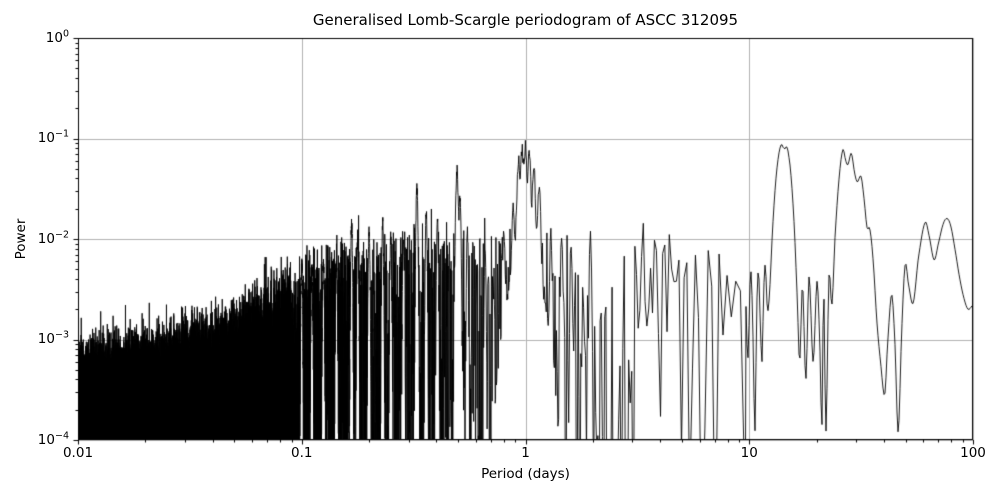  Describe the element at coordinates (749, 453) in the screenshot. I see `x-tick-label: 10` at that location.